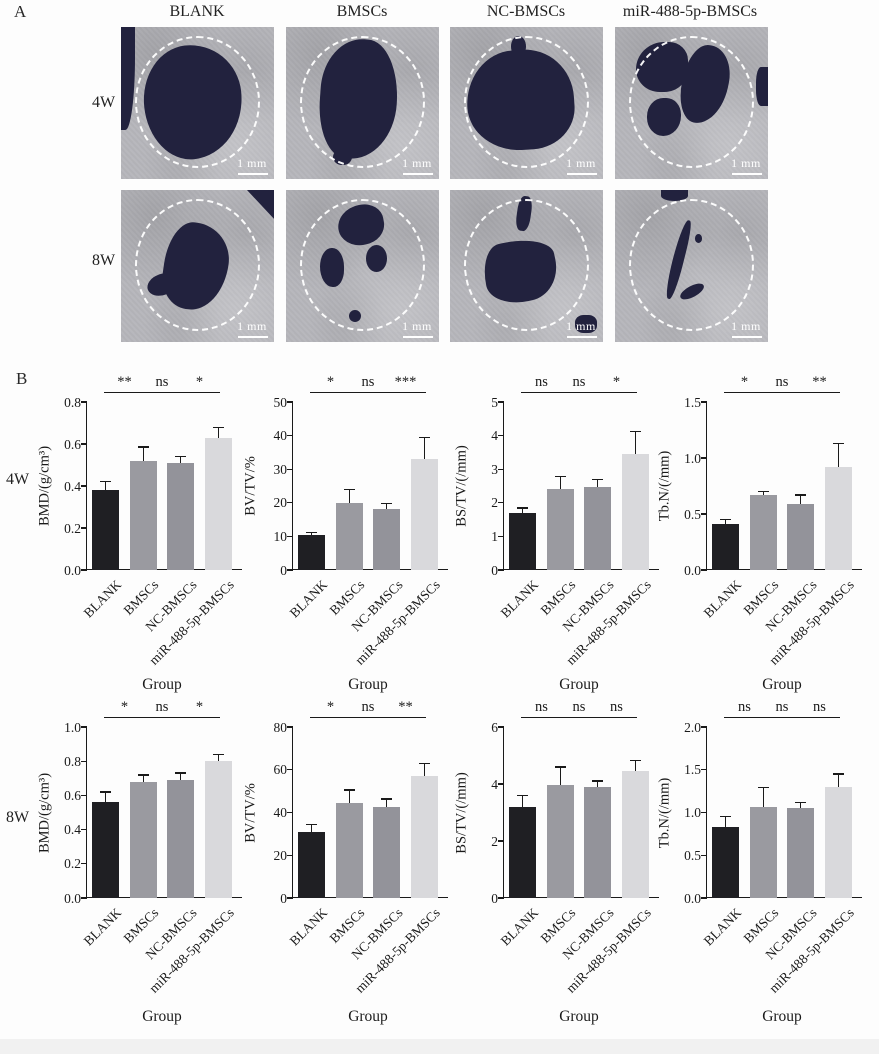  I want to click on microct-image-8w-mir-488-5p-bmscs: 1 mm, so click(691, 266).